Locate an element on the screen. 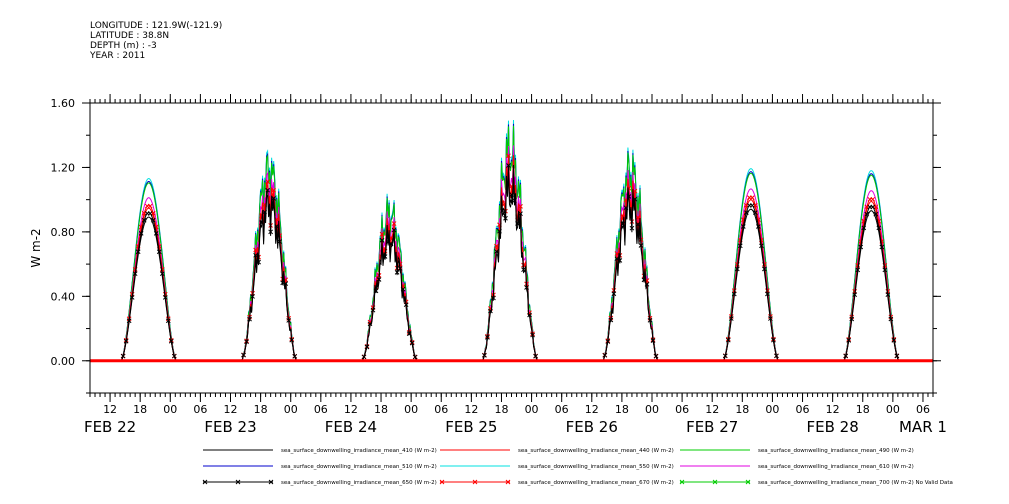  x-day-label: FEB 28 is located at coordinates (833, 427).